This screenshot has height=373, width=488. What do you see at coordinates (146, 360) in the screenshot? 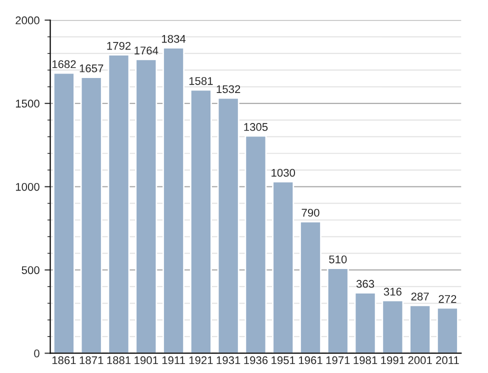
I see `x-tick-label: 1901` at bounding box center [146, 360].